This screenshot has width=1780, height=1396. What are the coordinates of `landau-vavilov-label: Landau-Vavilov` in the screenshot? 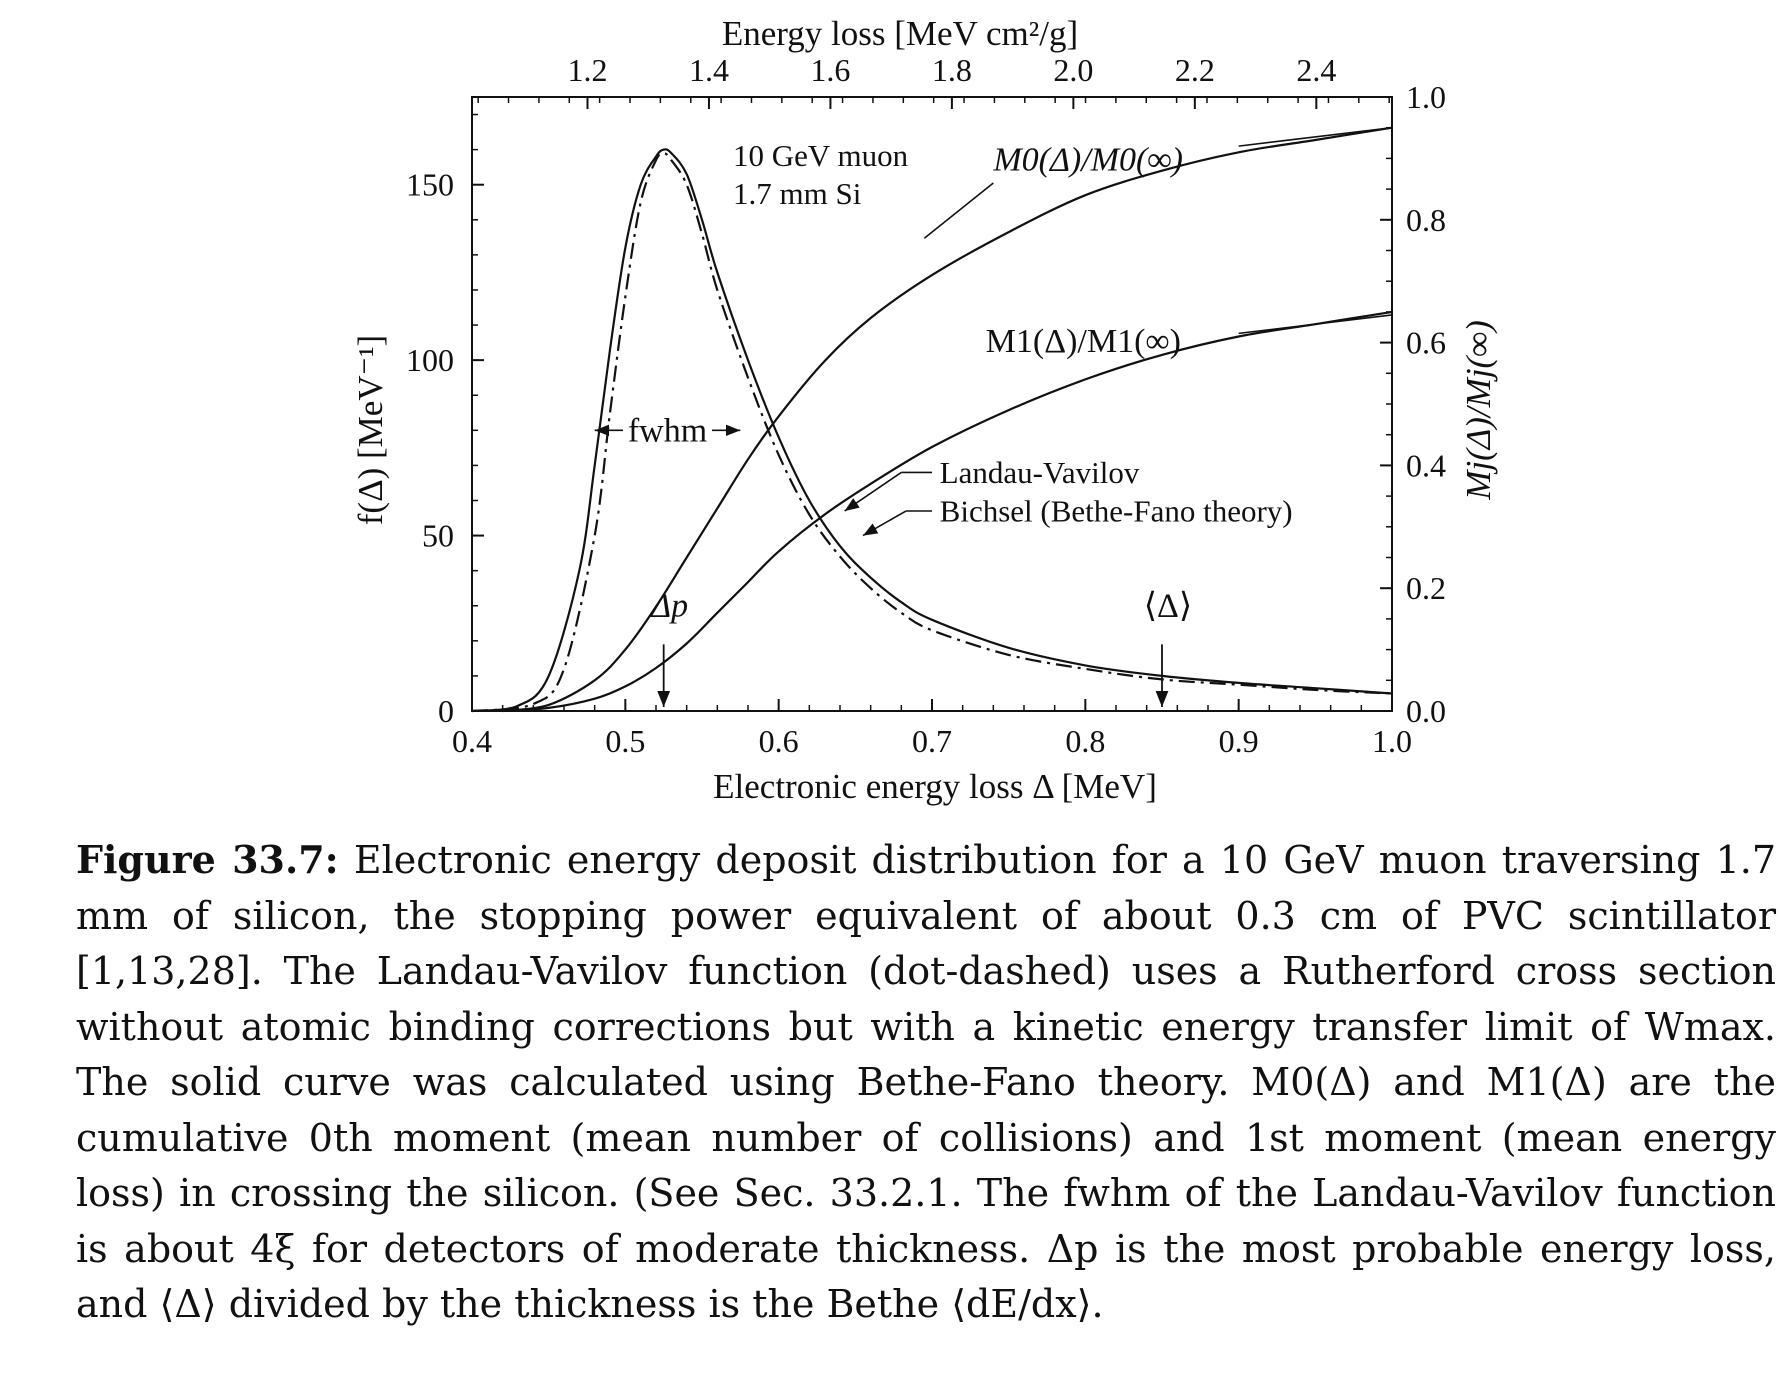 It's located at (1040, 472).